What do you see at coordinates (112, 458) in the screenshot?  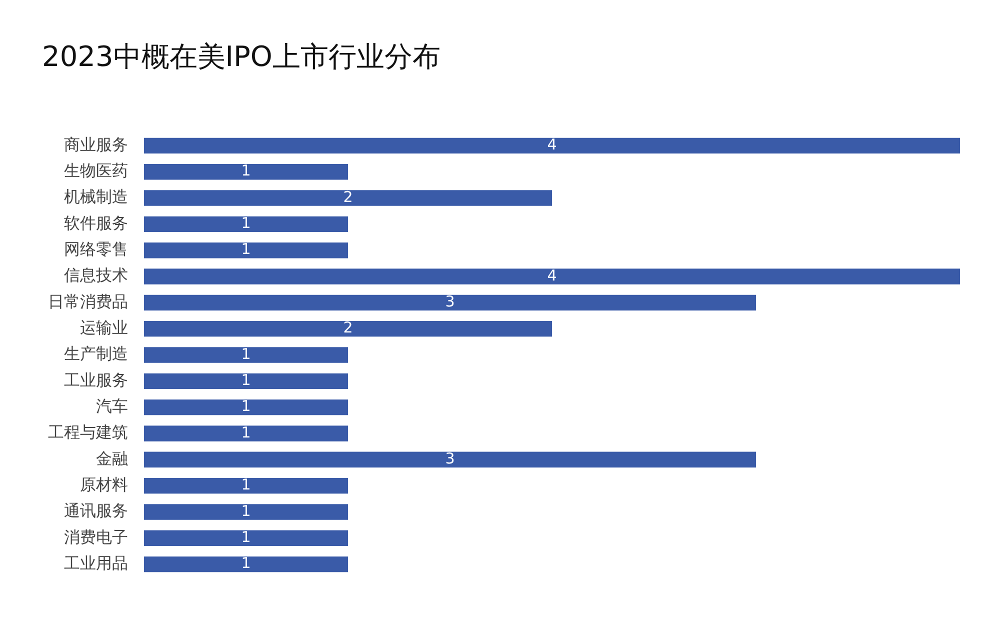 I see `y-tick-label: 金融` at bounding box center [112, 458].